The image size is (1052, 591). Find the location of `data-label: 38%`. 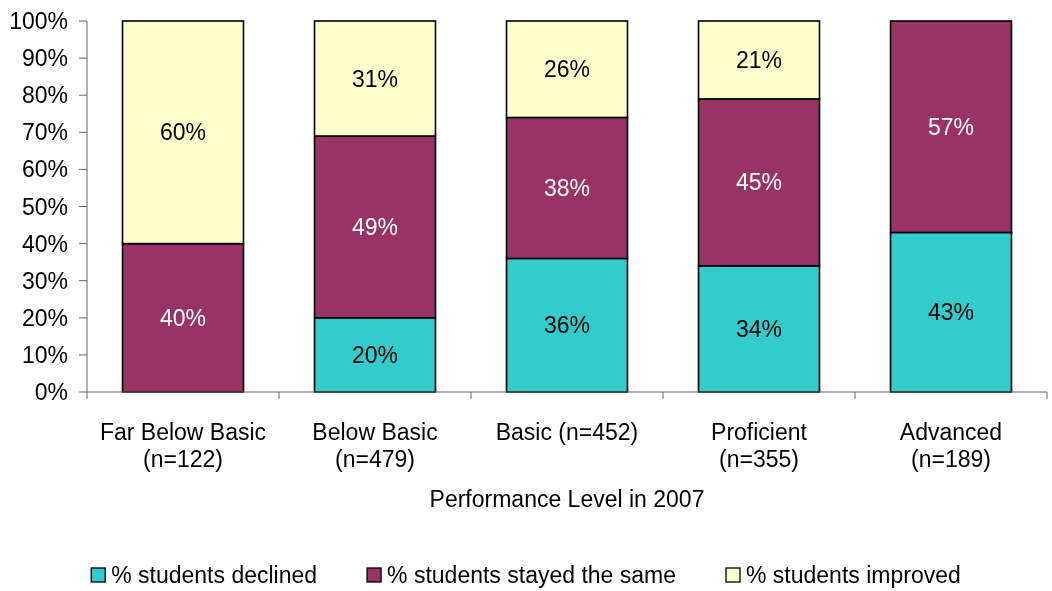

data-label: 38% is located at coordinates (567, 188).